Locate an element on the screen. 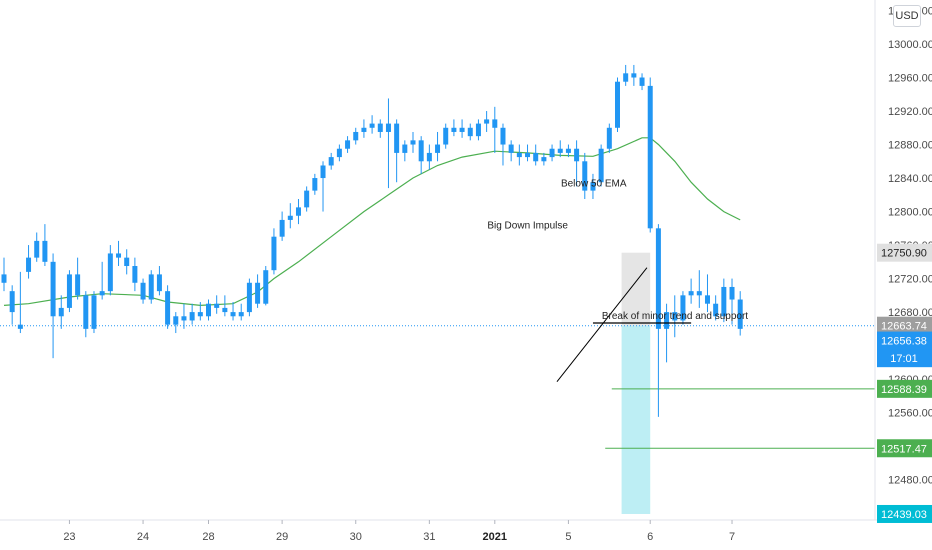 The image size is (932, 550). price-tag-label: 12588.39 is located at coordinates (904, 390).